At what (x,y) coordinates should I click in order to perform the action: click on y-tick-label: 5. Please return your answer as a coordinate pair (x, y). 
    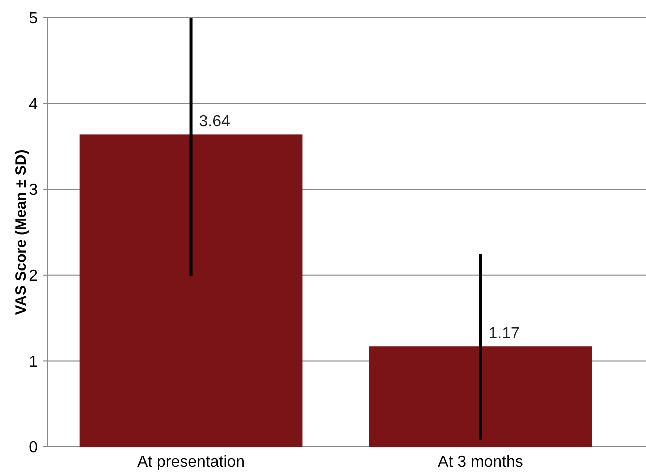
    Looking at the image, I should click on (33, 19).